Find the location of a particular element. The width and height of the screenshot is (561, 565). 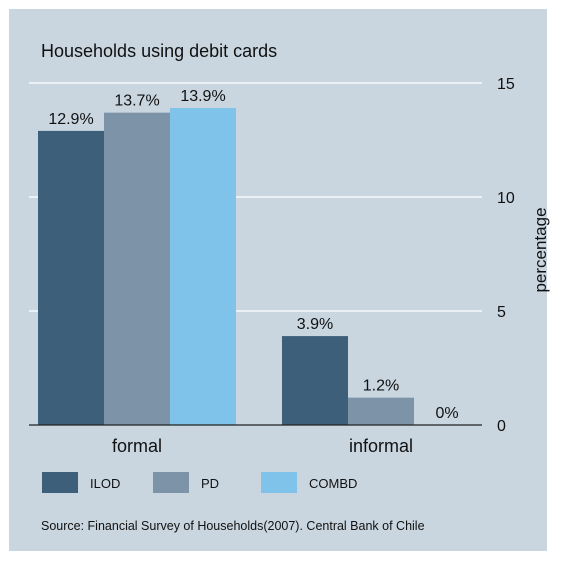

data-label: 3.9% is located at coordinates (315, 324).